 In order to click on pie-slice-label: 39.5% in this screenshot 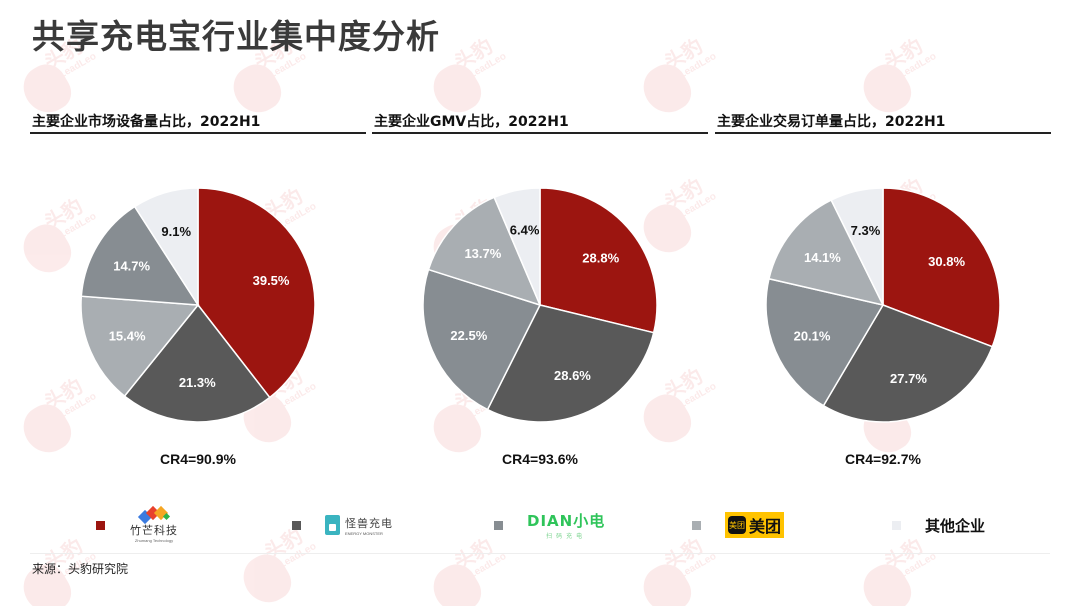, I will do `click(271, 280)`.